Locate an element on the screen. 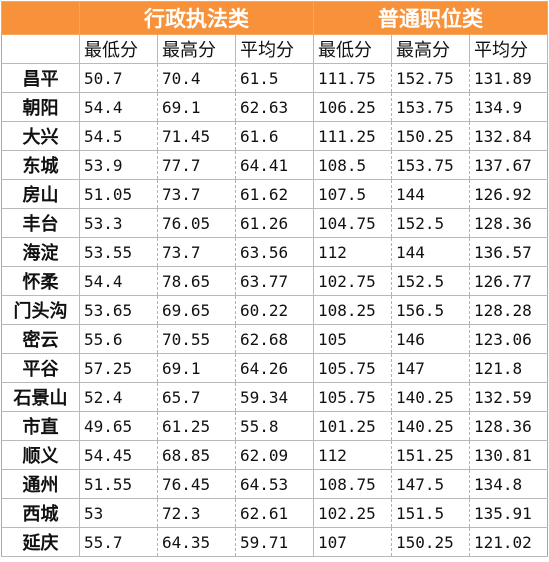 Image resolution: width=549 pixels, height=562 pixels. admin-avg-cell: 62.63 is located at coordinates (274, 107).